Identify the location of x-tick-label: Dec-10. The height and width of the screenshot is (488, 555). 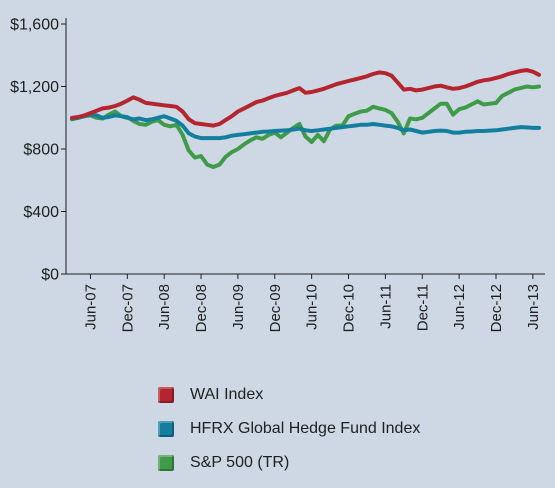
(349, 308).